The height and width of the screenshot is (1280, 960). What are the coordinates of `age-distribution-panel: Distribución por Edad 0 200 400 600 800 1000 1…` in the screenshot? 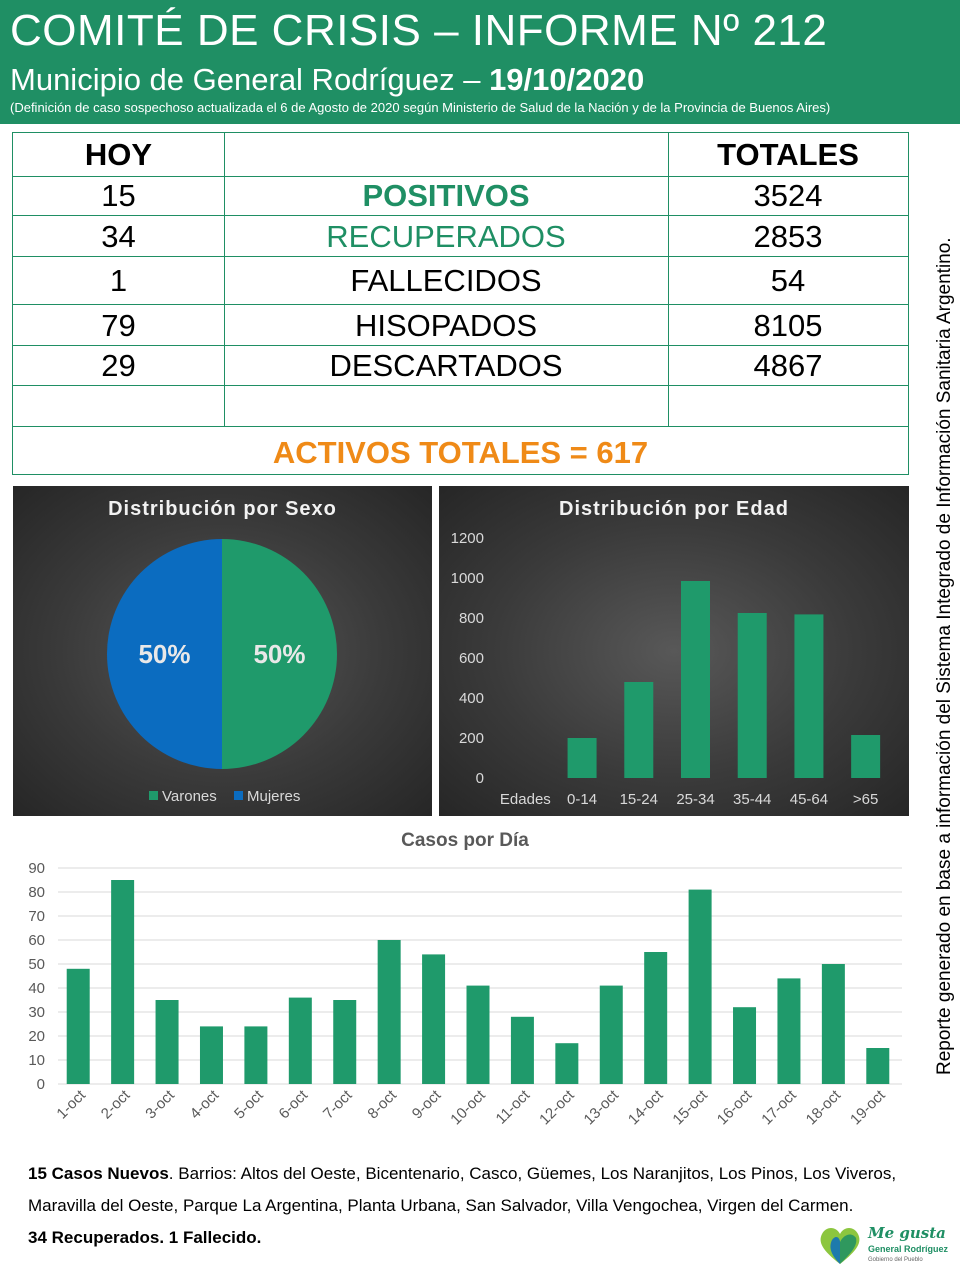 It's located at (674, 651).